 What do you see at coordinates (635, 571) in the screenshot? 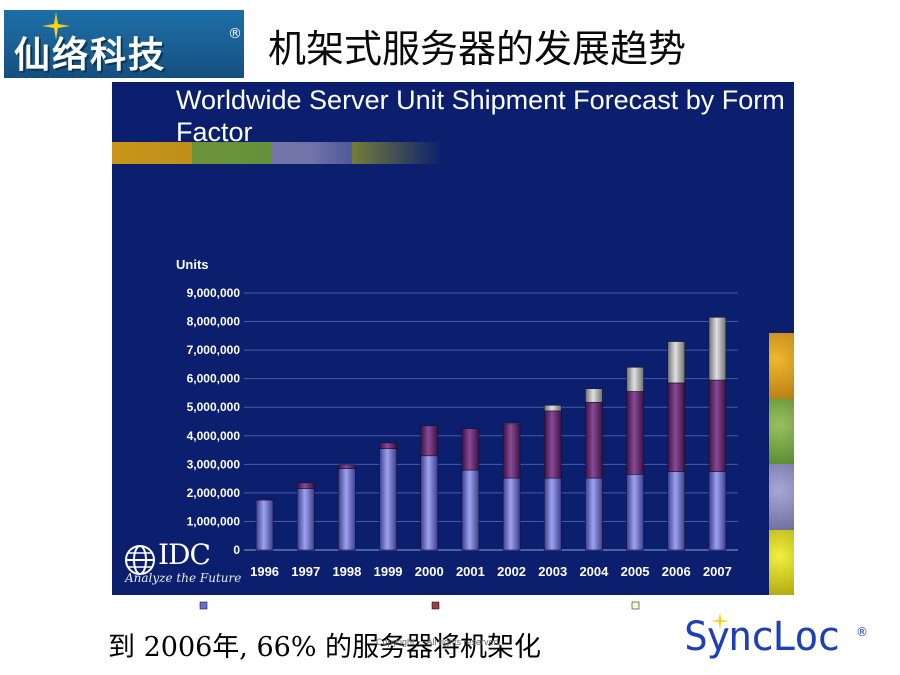
I see `x-tick-label: 2005` at bounding box center [635, 571].